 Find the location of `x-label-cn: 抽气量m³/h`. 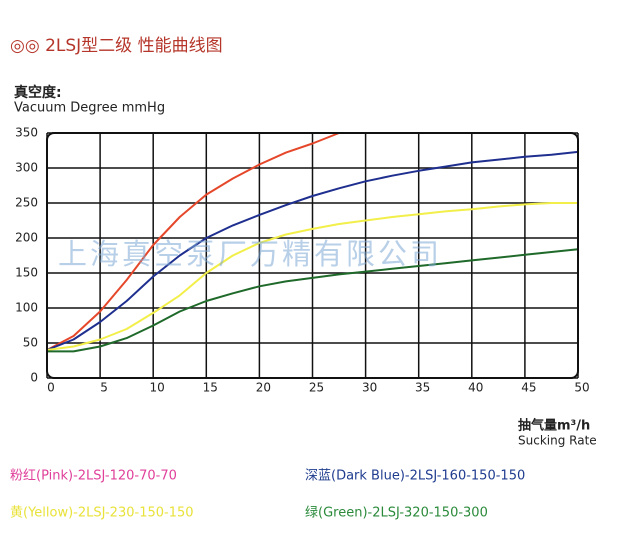

x-label-cn: 抽气量m³/h is located at coordinates (554, 426).